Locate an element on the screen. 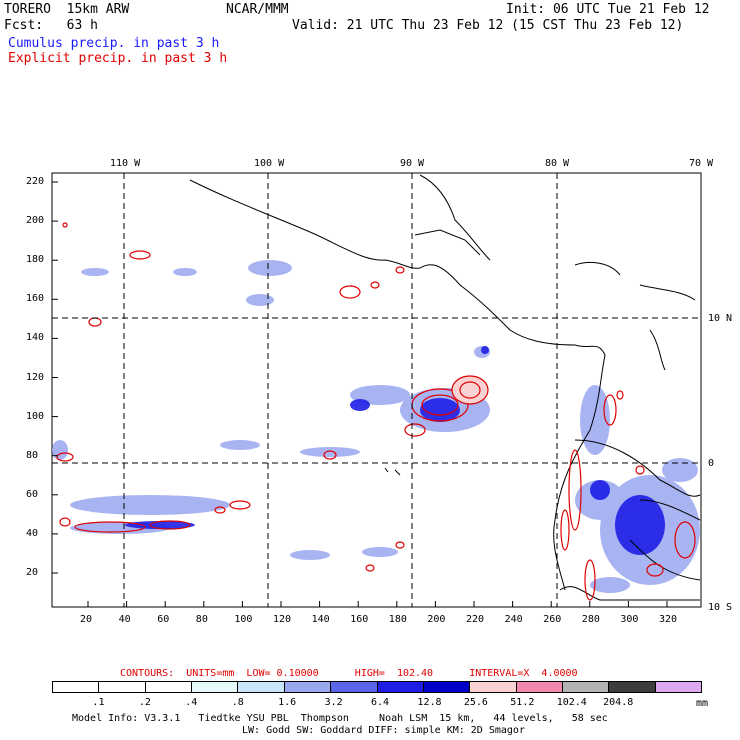  explicit-field-label: Explicit precip. in past 3 h is located at coordinates (118, 58).